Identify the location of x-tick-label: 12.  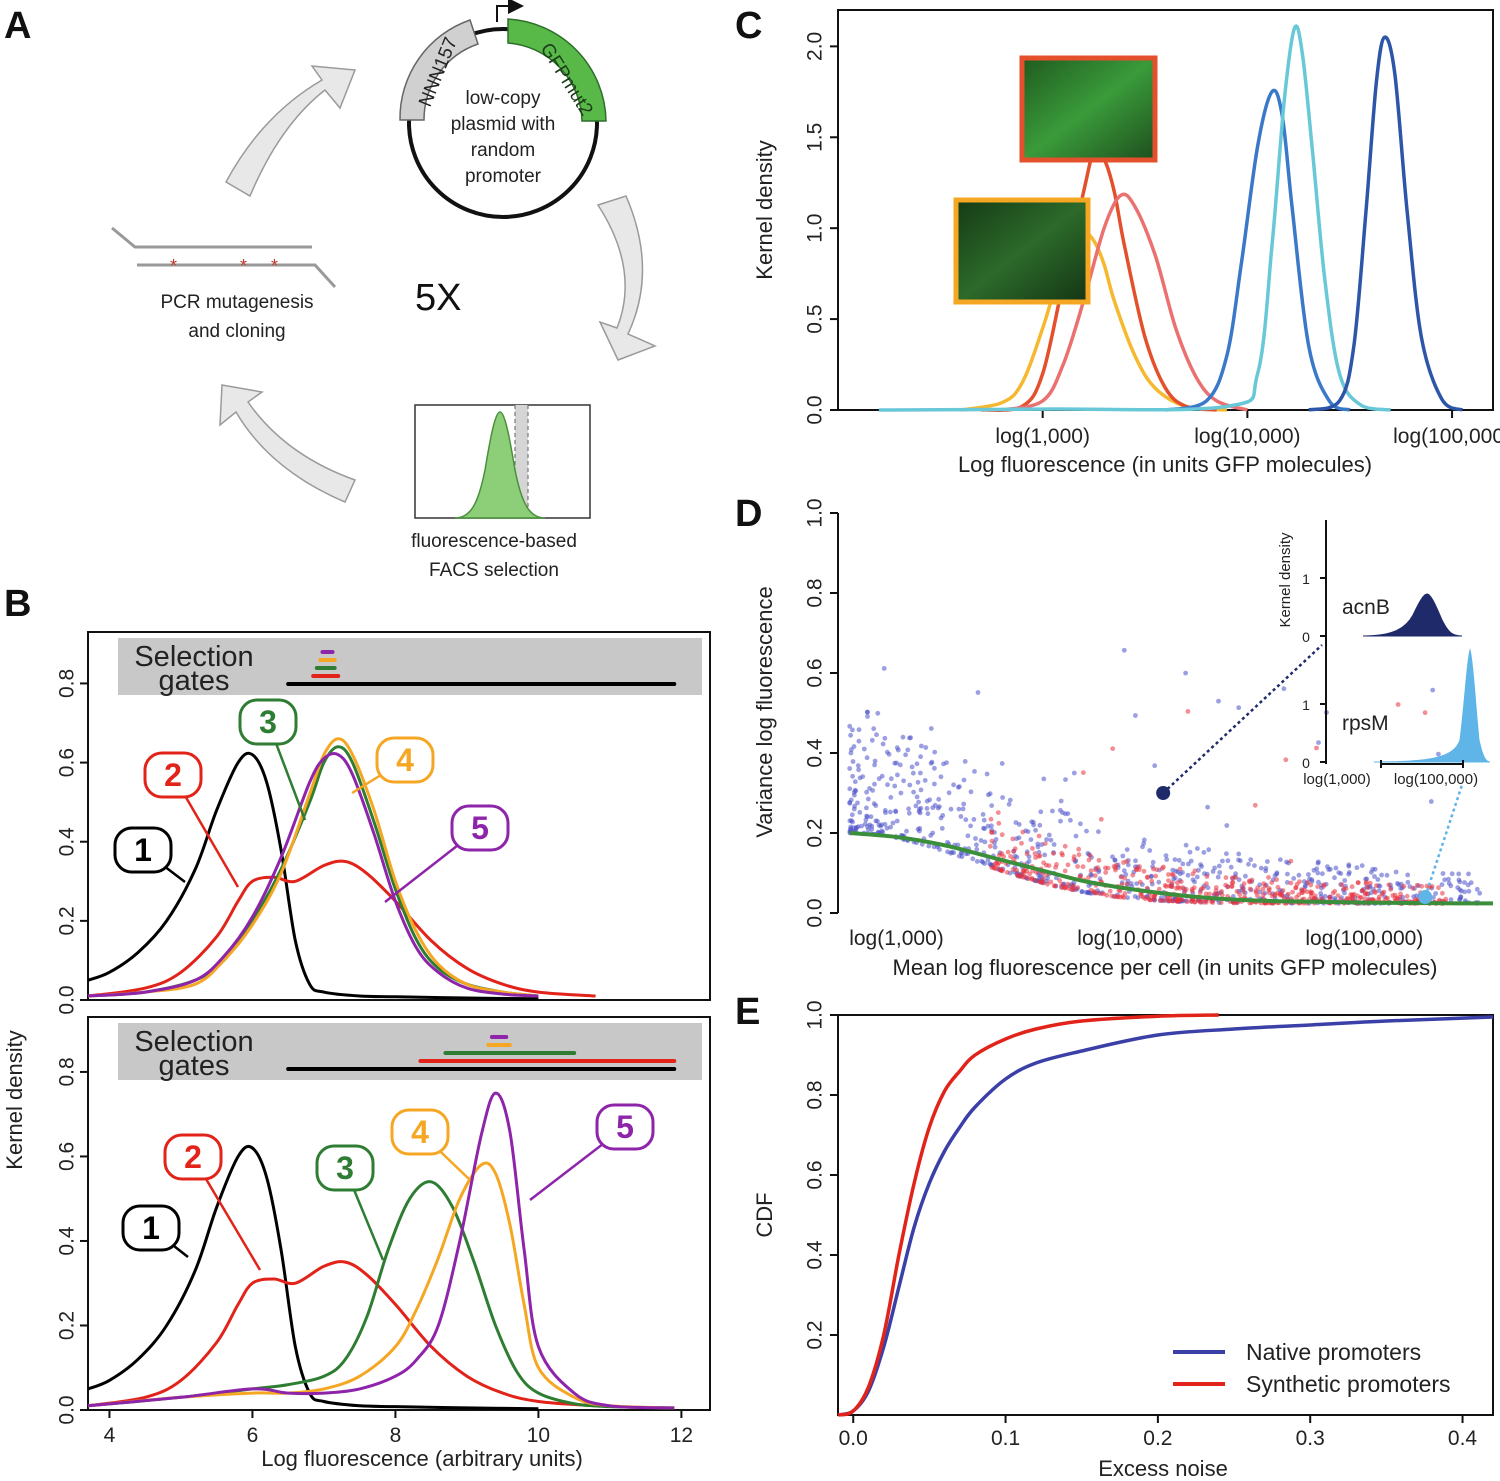
(681, 1435).